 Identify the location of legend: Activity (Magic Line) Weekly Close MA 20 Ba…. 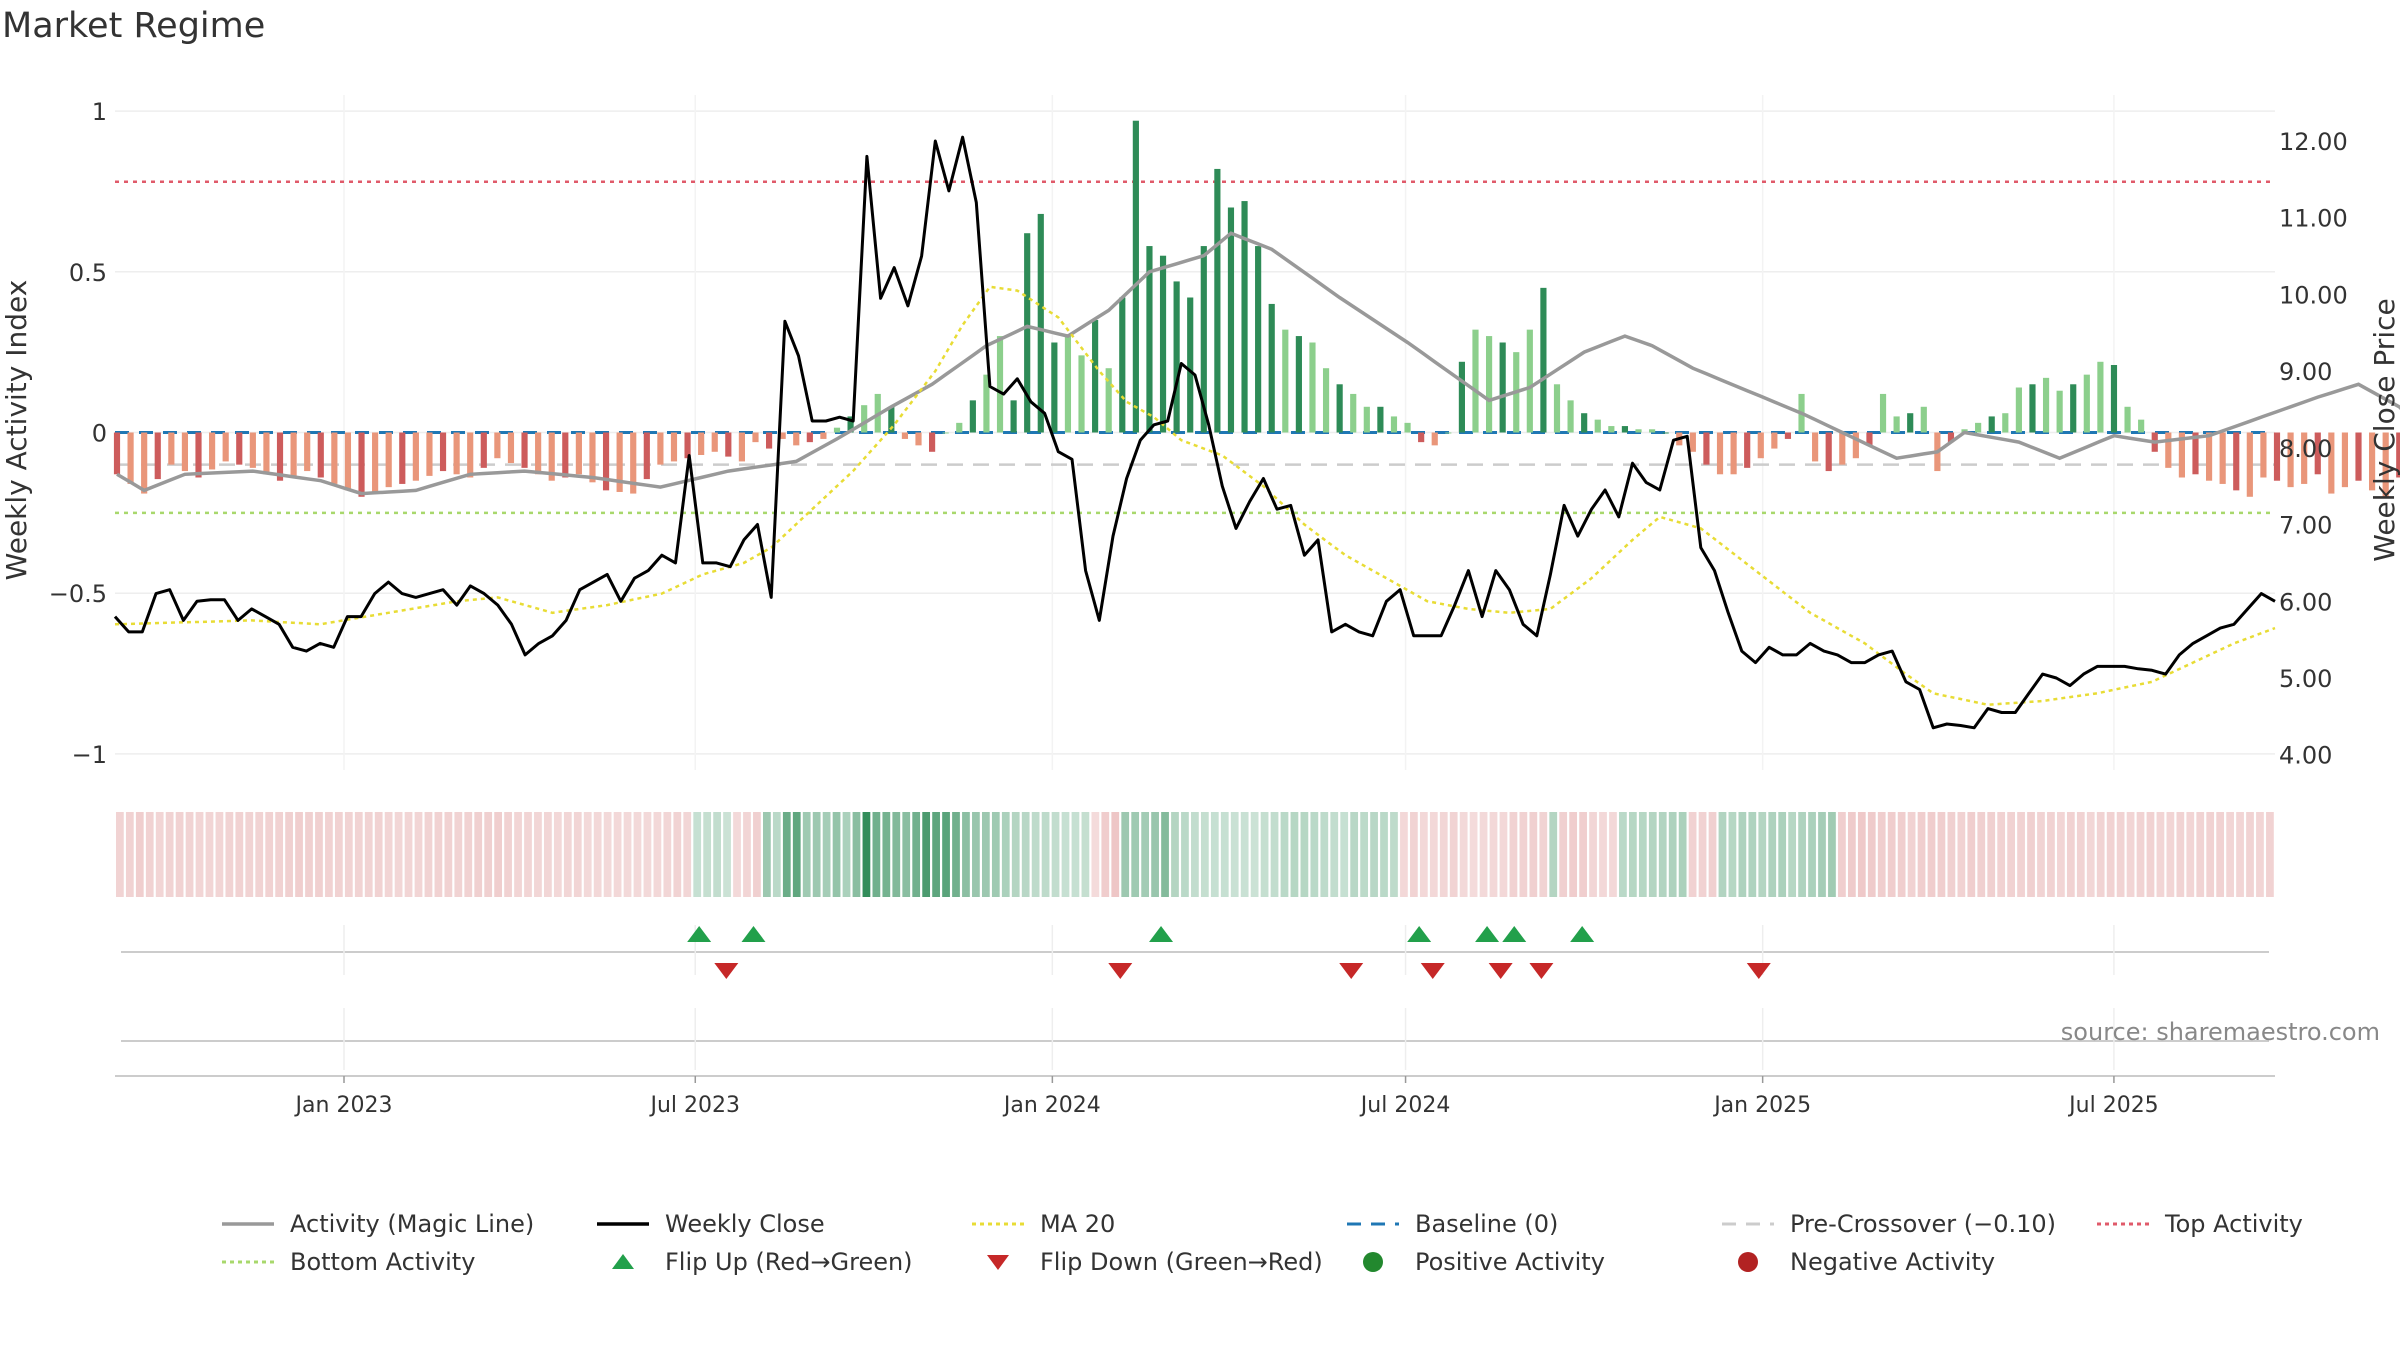
(1200, 1250).